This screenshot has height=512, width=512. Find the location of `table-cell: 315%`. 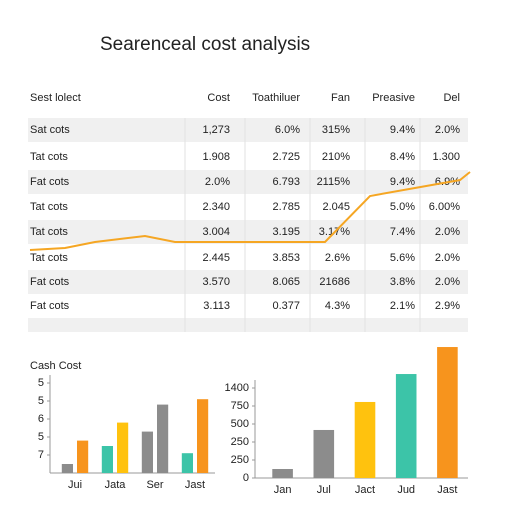

table-cell: 315% is located at coordinates (336, 130).